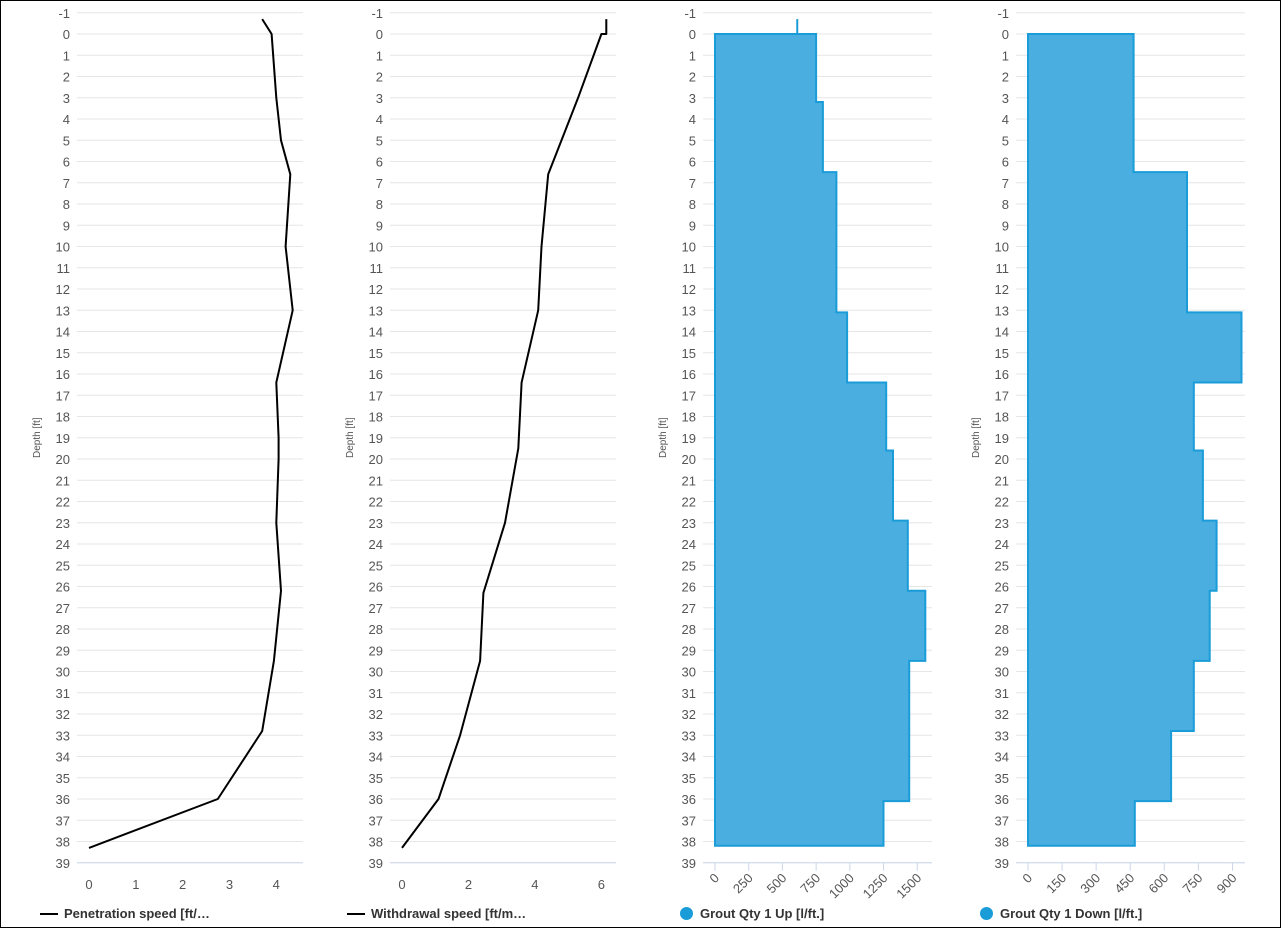 Image resolution: width=1281 pixels, height=928 pixels. What do you see at coordinates (1071, 913) in the screenshot?
I see `legend-label: Grout Qty 1 Down [l/ft.]` at bounding box center [1071, 913].